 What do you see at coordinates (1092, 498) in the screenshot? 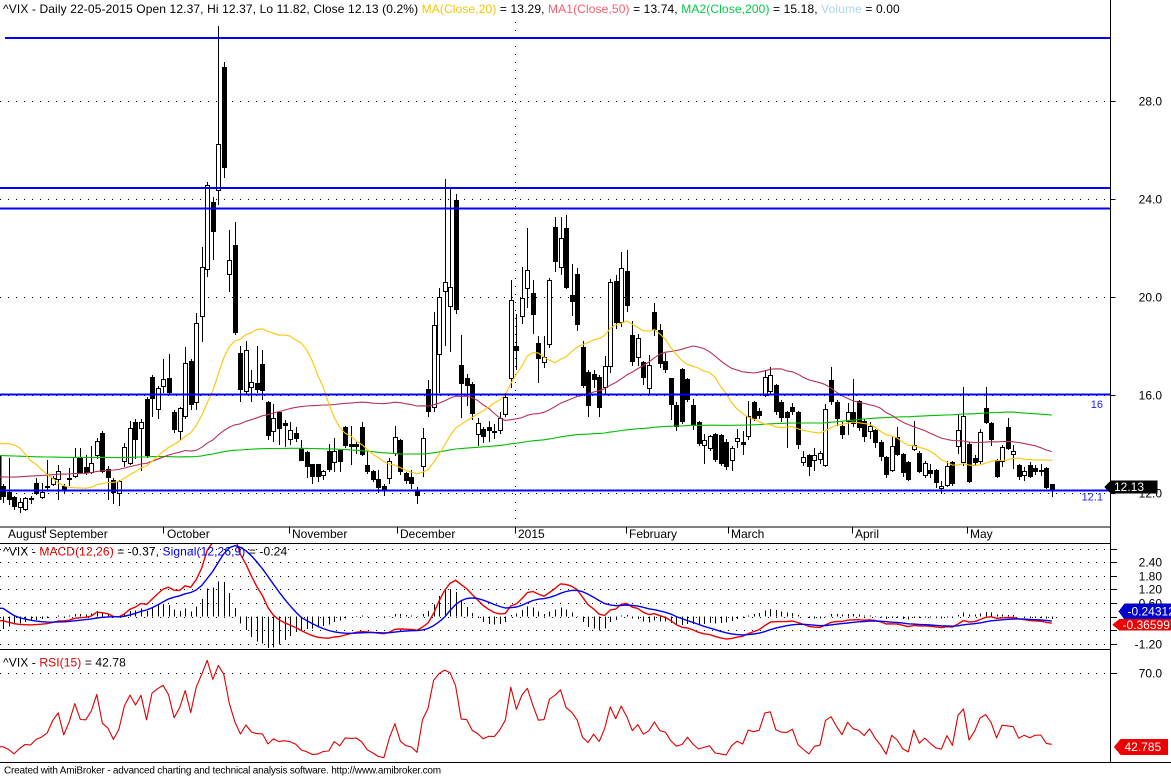
I see `svg-text: 12.1` at bounding box center [1092, 498].